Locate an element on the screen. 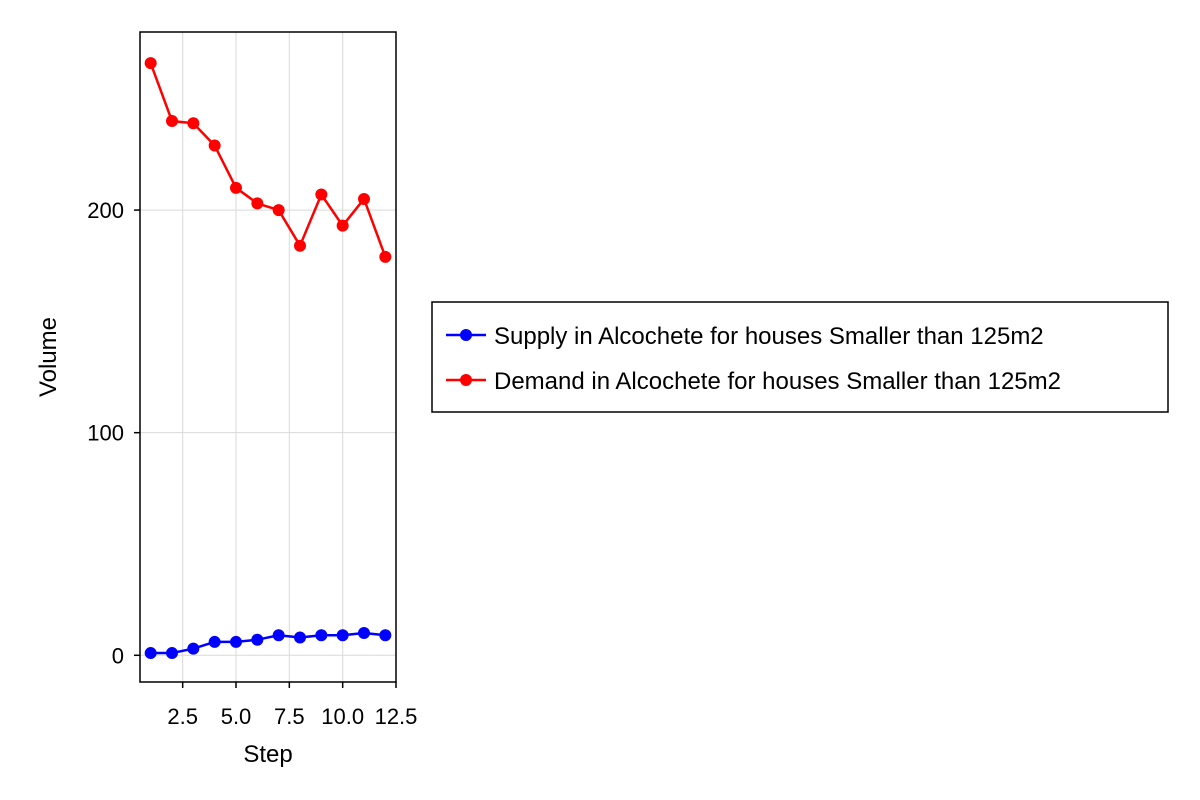 This screenshot has height=800, width=1200. series-supply is located at coordinates (268, 643).